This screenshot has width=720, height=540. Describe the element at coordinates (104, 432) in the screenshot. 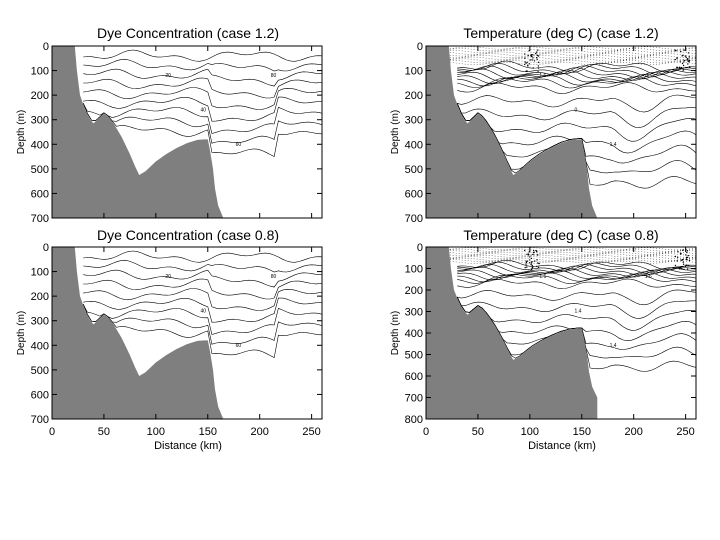

I see `x-tick-label: 50` at that location.